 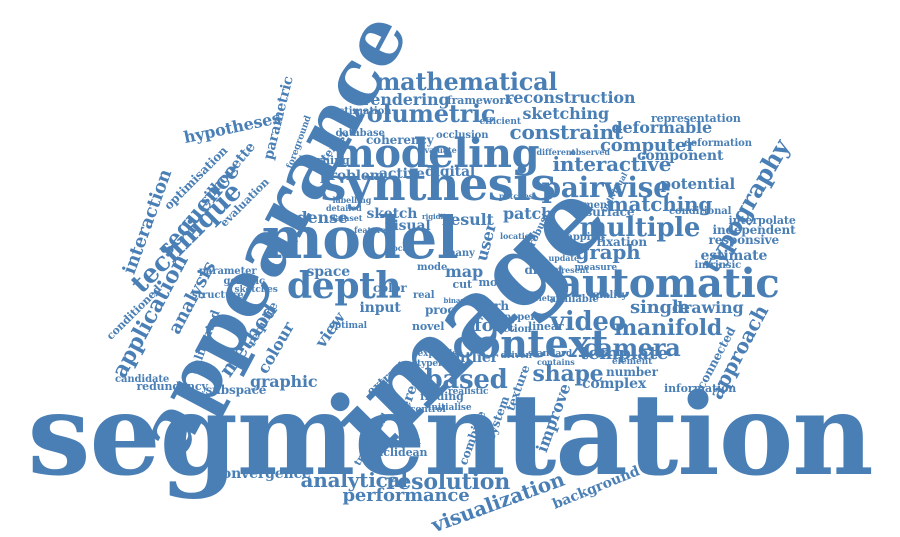 What do you see at coordinates (700, 211) in the screenshot?
I see `word-conditional: conditional` at bounding box center [700, 211].